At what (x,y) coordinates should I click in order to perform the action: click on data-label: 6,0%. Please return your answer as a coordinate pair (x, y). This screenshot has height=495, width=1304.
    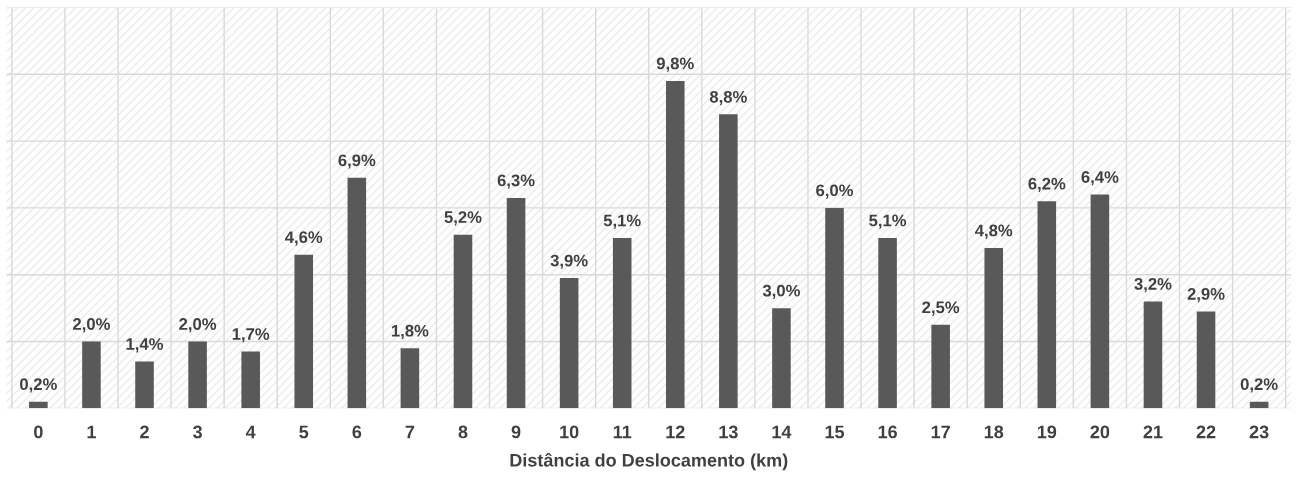
    Looking at the image, I should click on (835, 191).